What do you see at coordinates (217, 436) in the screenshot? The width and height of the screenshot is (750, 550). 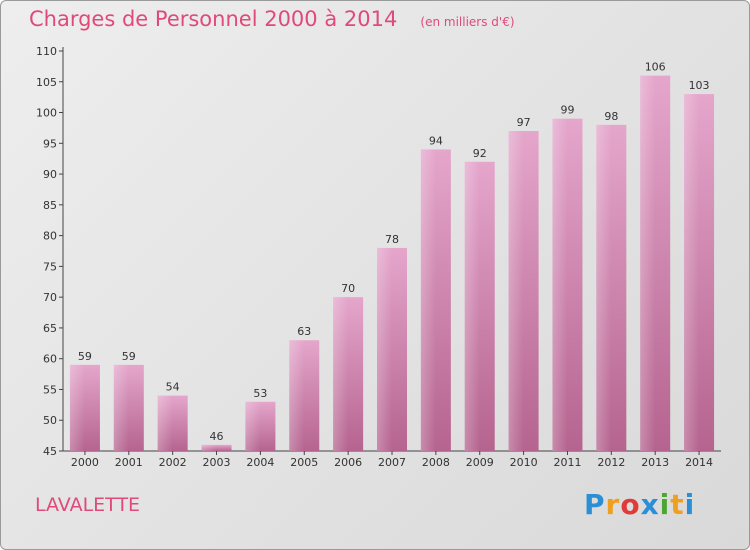 I see `bar-value-label: 46` at bounding box center [217, 436].